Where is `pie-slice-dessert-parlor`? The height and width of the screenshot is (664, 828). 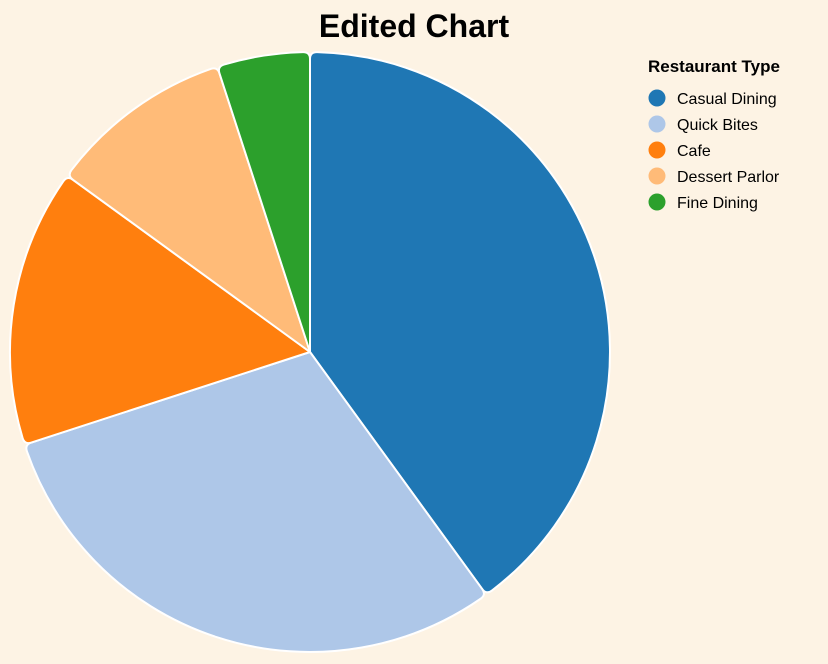
pie-slice-dessert-parlor is located at coordinates (189, 210).